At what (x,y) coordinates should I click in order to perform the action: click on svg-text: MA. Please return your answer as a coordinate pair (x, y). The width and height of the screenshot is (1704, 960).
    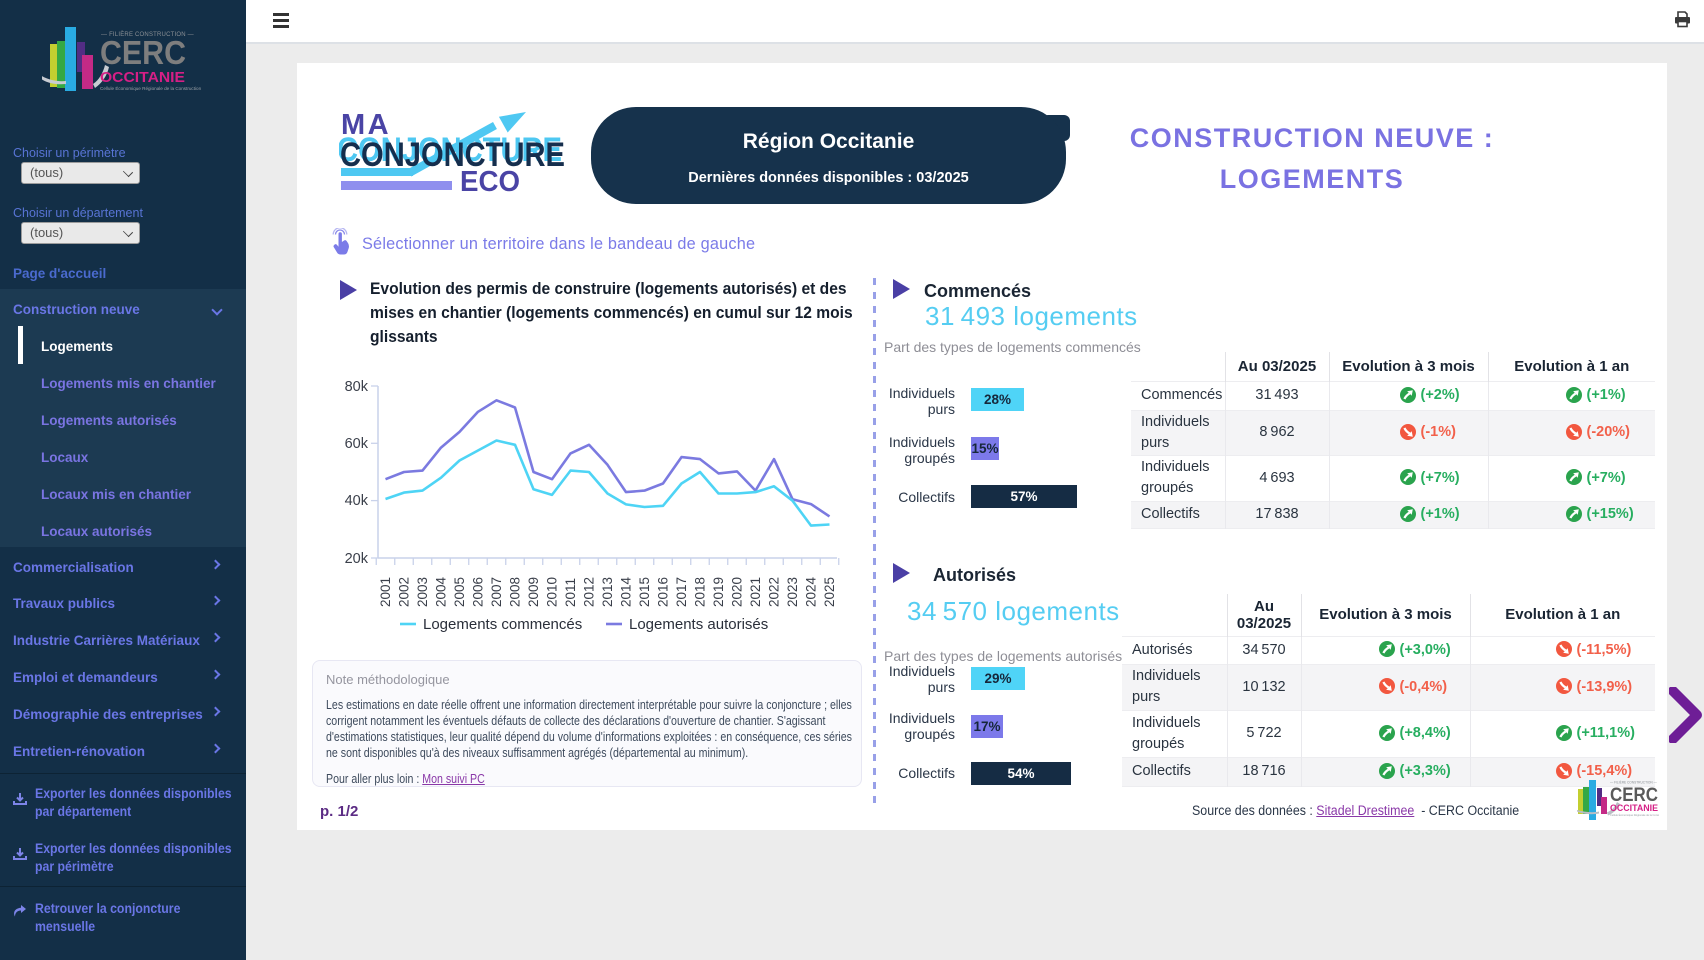
    Looking at the image, I should click on (366, 125).